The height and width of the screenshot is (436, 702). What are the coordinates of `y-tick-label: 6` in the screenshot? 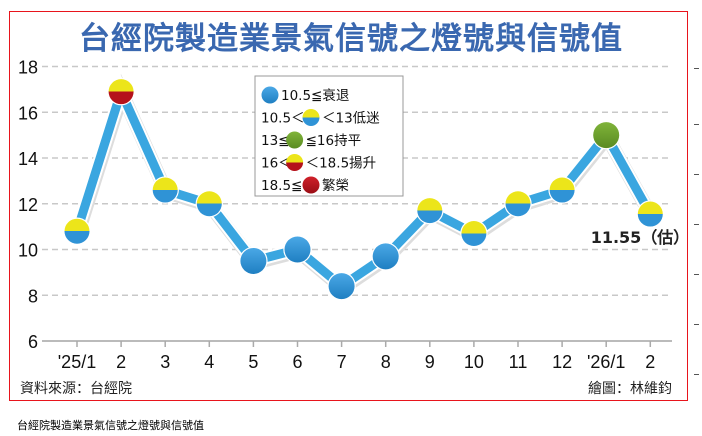 It's located at (33, 342).